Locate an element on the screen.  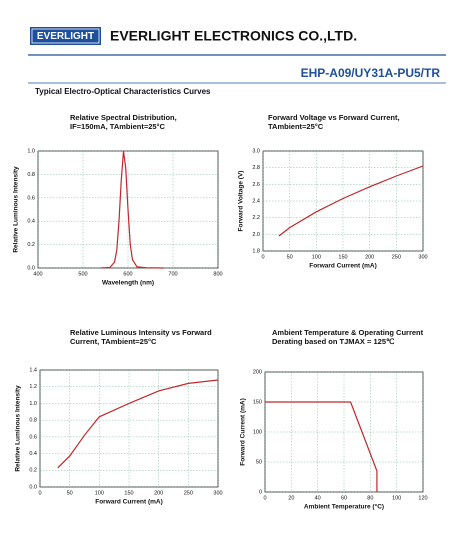
x-axis-label: Wavelength (nm) is located at coordinates (128, 283).